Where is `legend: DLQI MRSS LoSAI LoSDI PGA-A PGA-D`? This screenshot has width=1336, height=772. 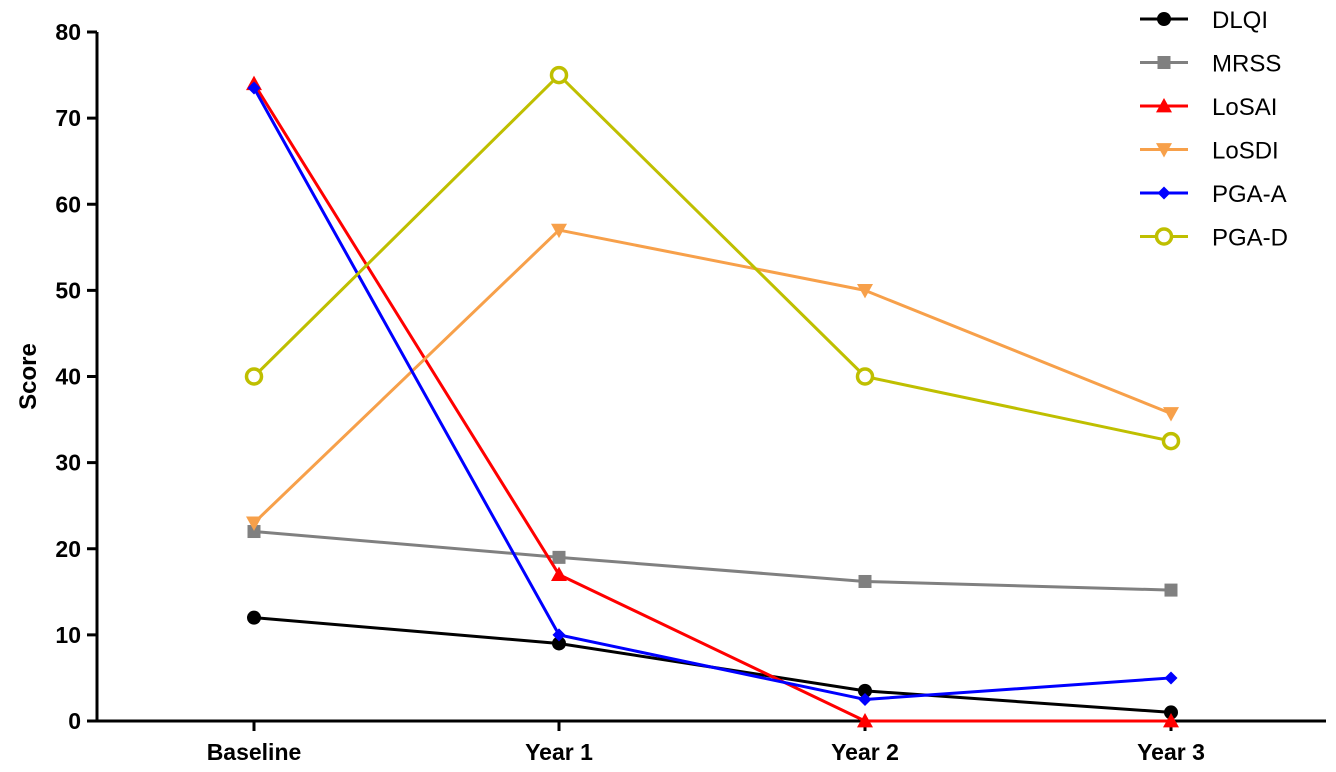
legend: DLQI MRSS LoSAI LoSDI PGA-A PGA-D is located at coordinates (1214, 129).